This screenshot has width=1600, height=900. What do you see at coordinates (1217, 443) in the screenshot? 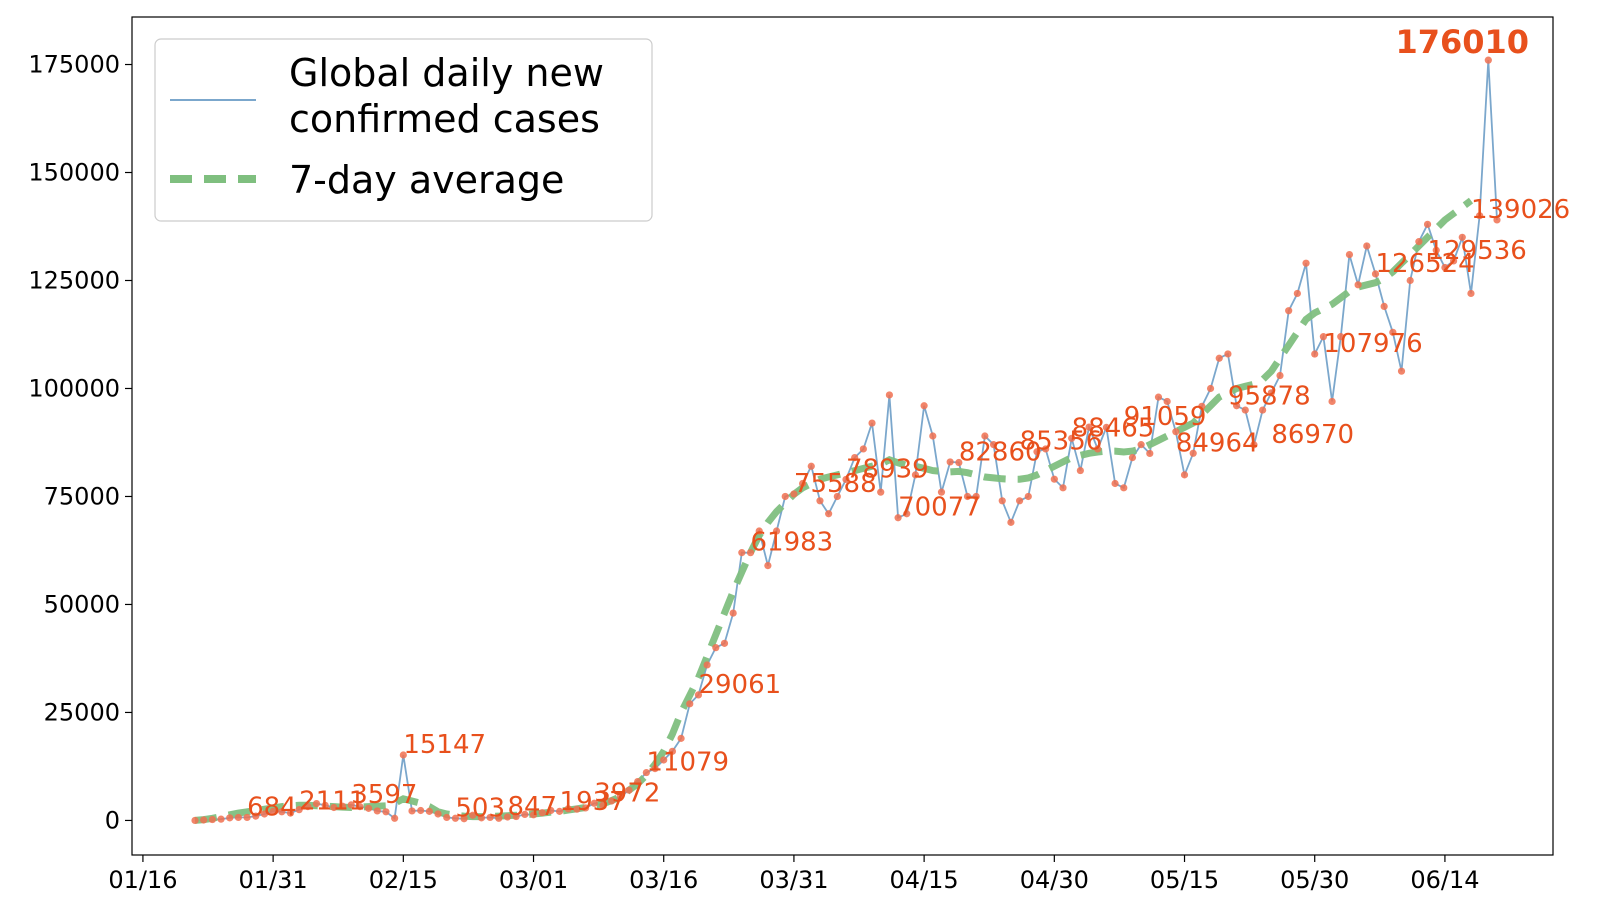
I see `data-label: 84964` at bounding box center [1217, 443].